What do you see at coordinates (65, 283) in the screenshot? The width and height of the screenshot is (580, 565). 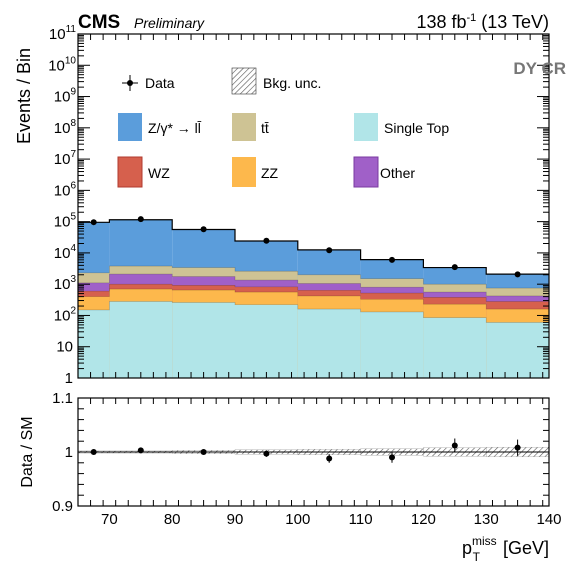 I see `y-tick-label-3: 10³` at bounding box center [65, 283].